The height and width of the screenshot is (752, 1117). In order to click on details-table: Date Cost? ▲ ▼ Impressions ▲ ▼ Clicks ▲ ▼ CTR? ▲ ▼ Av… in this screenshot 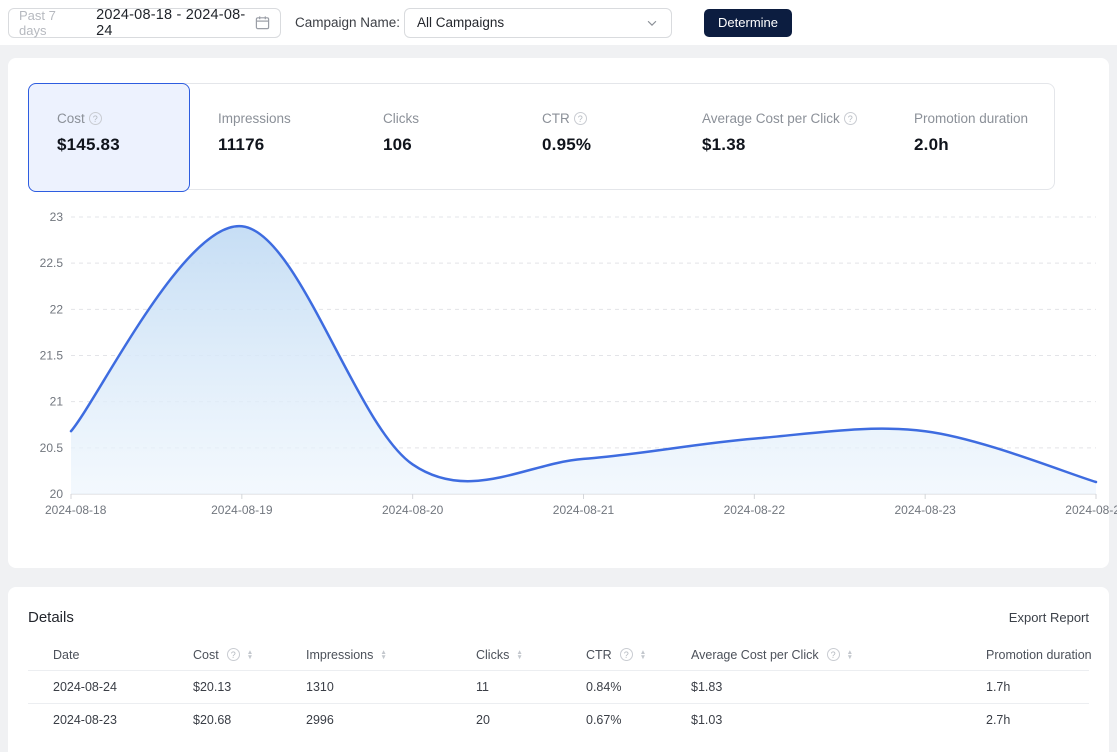, I will do `click(560, 688)`.